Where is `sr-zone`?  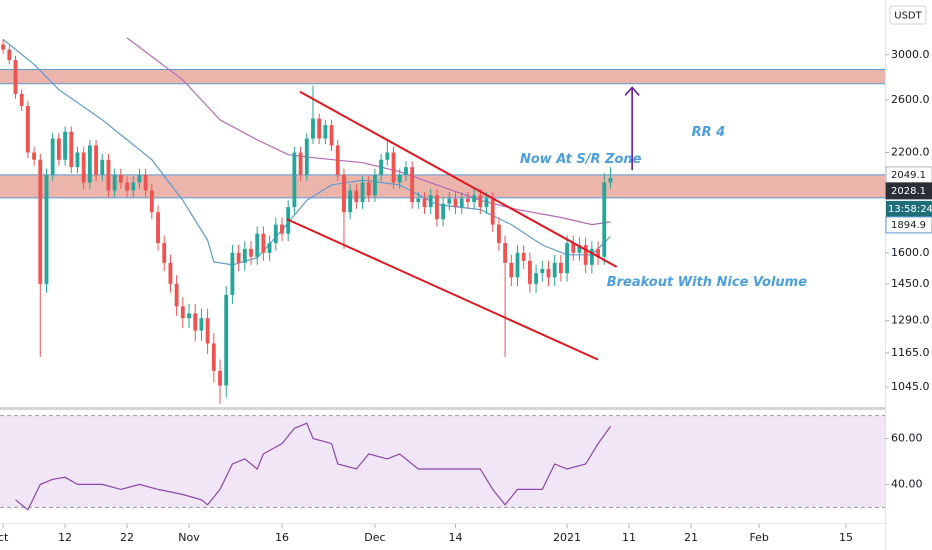 sr-zone is located at coordinates (442, 76).